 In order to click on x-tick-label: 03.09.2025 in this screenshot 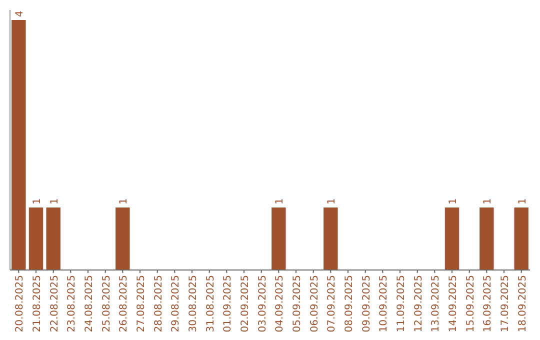, I will do `click(262, 303)`.